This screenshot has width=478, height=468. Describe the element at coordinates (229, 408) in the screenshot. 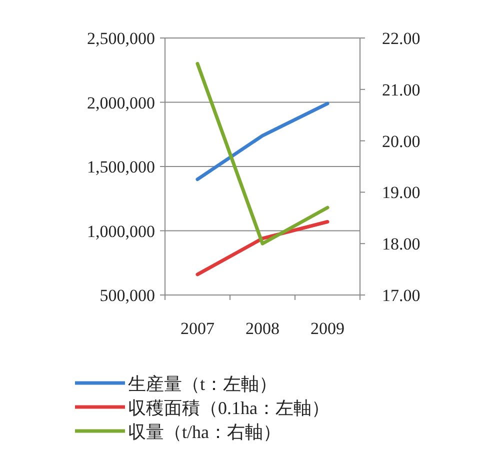

I see `legend-label: 収穫面積（0.1ha：左軸）` at that location.